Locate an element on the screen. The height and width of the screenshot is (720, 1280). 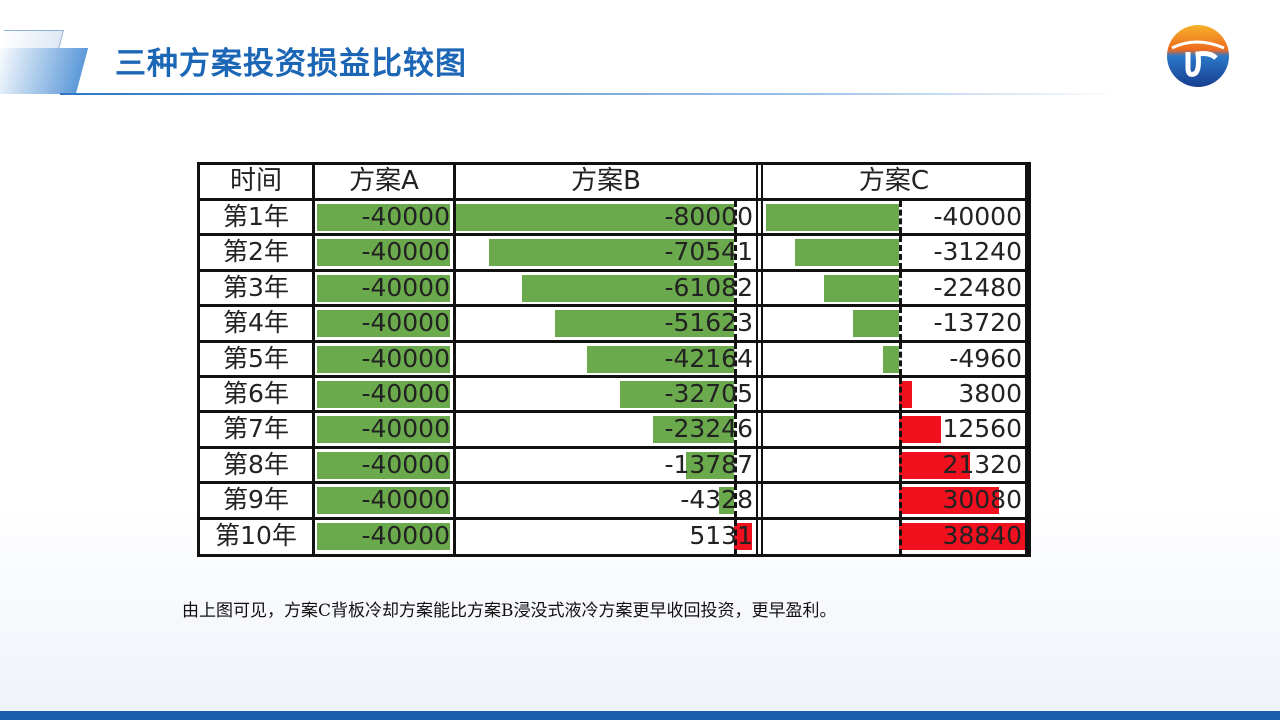
footer-bar is located at coordinates (640, 715).